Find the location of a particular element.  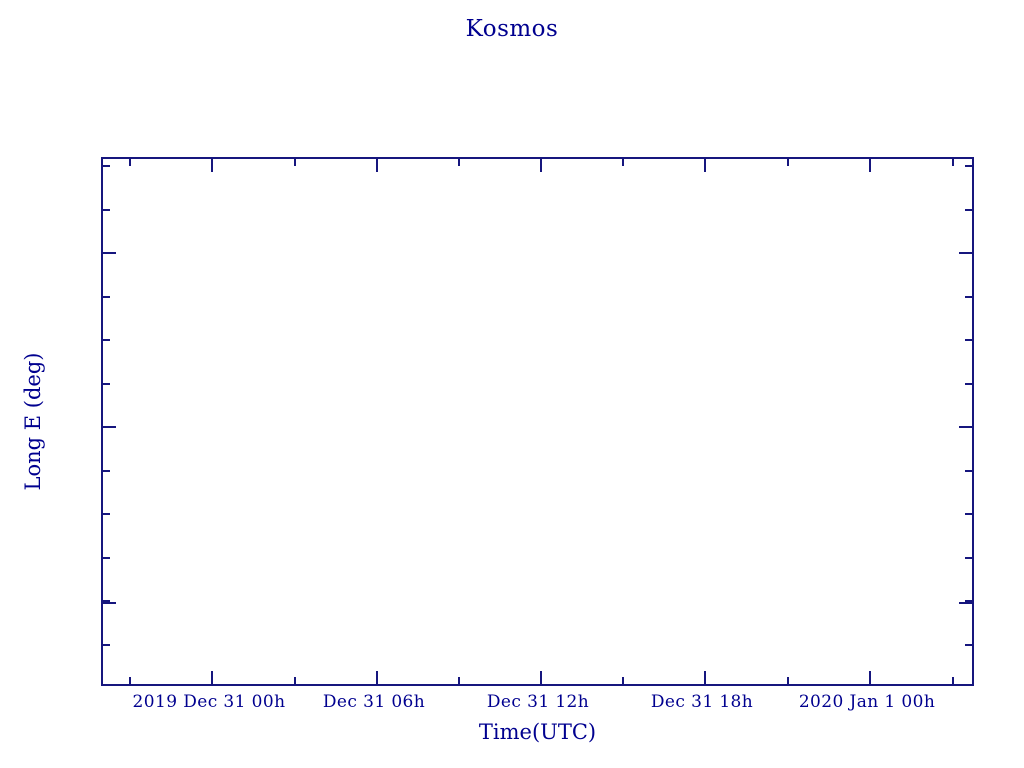

x-tick-label: 2019 Dec 31 00h is located at coordinates (209, 702).